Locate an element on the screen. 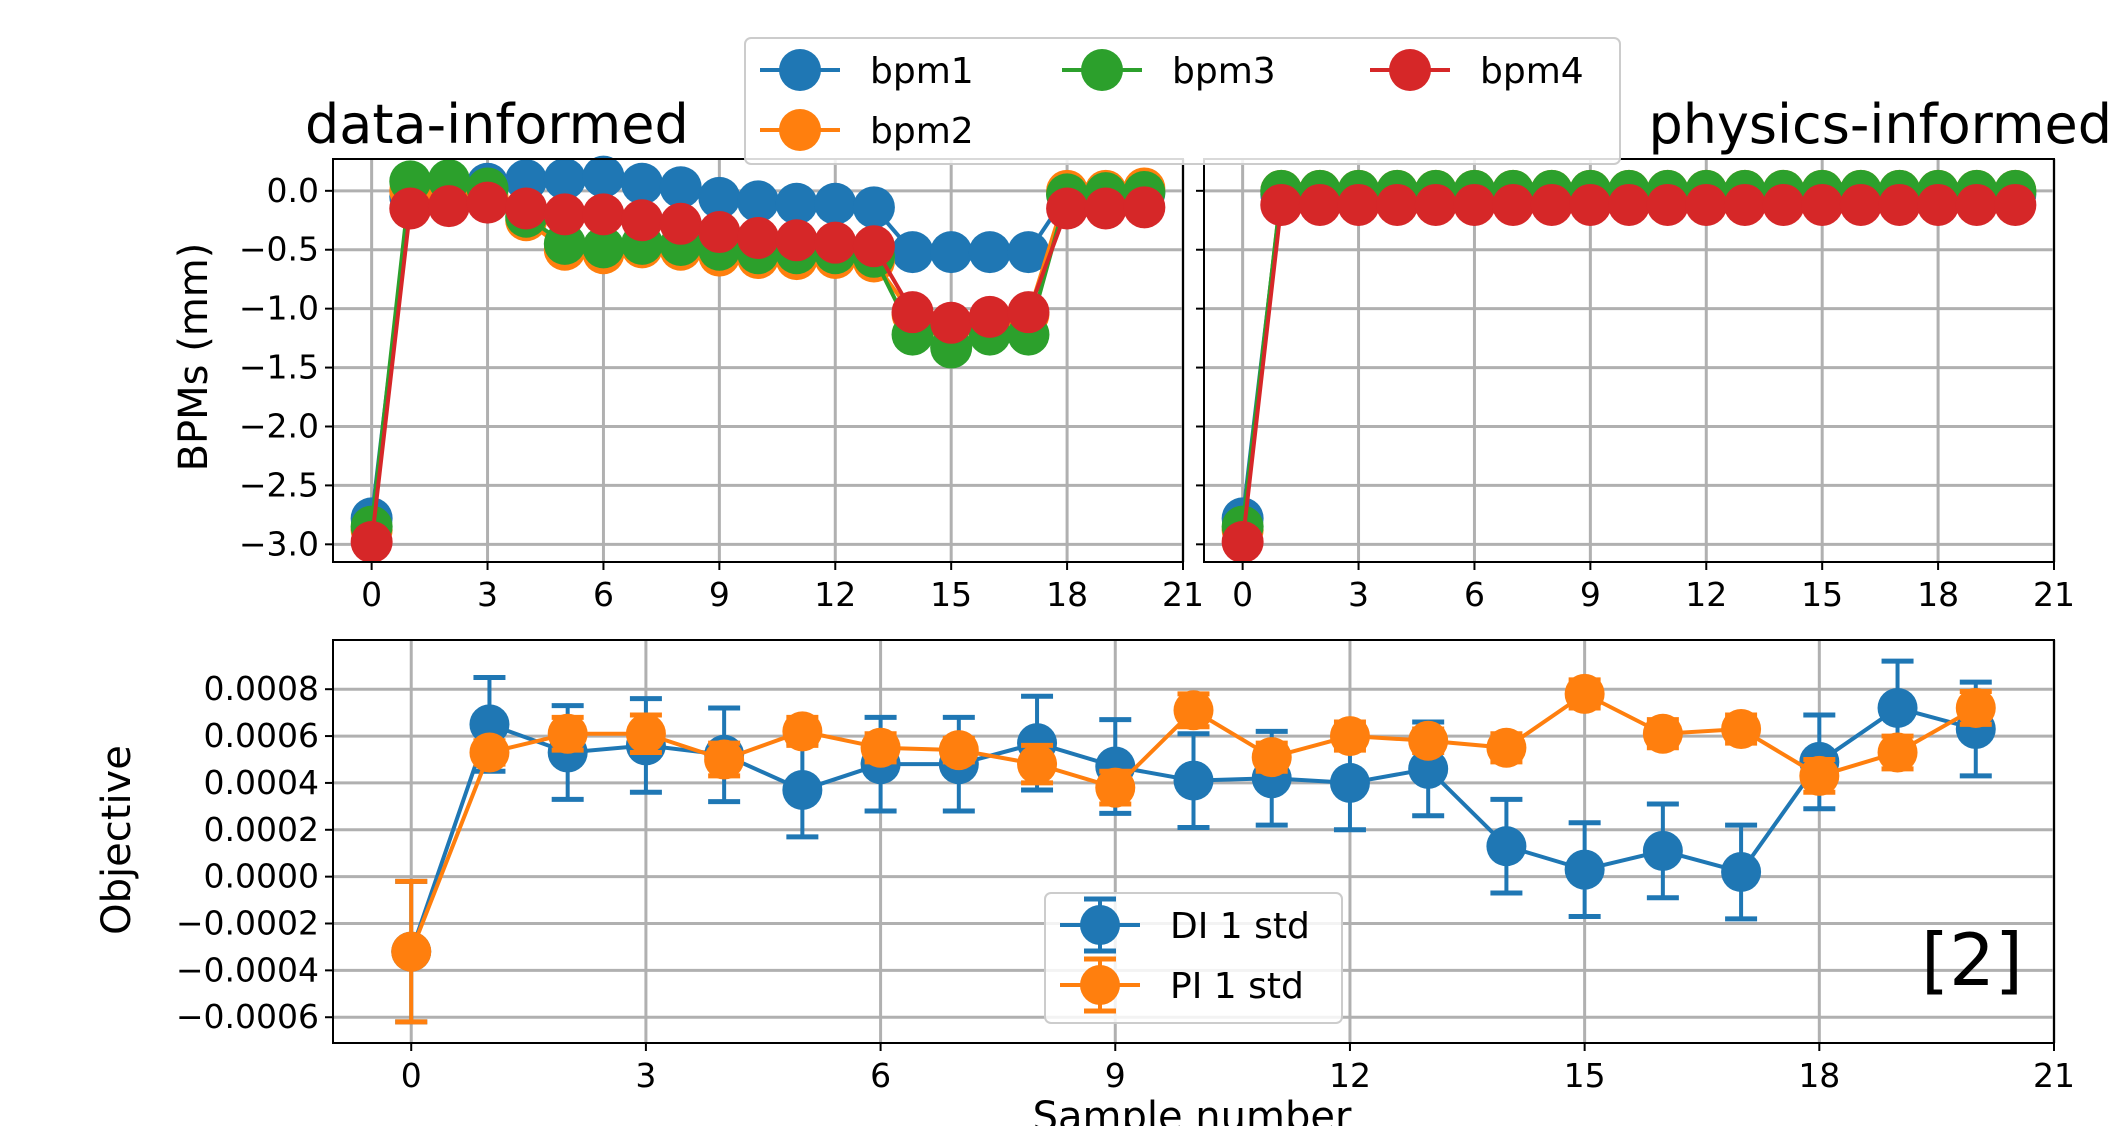 This screenshot has width=2123, height=1126. data-informed-xtick-label: 12 is located at coordinates (835, 594).